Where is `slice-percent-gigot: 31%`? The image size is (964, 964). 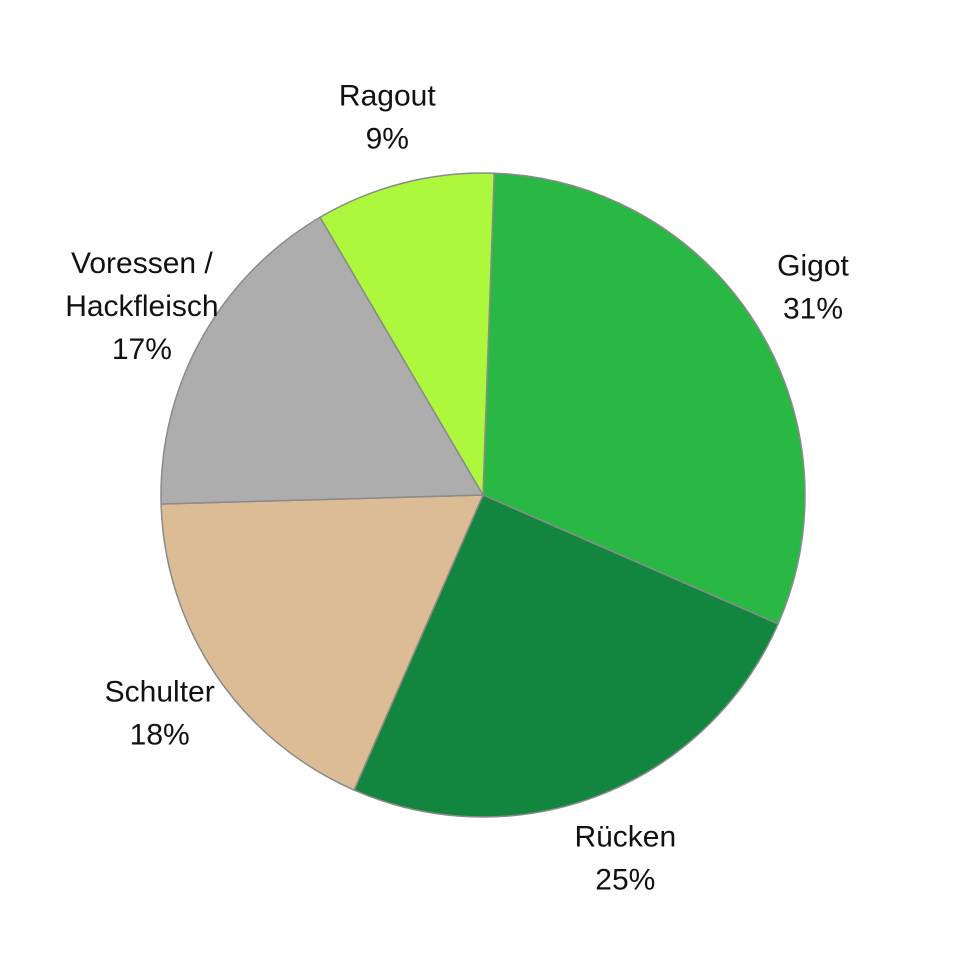
slice-percent-gigot: 31% is located at coordinates (813, 309).